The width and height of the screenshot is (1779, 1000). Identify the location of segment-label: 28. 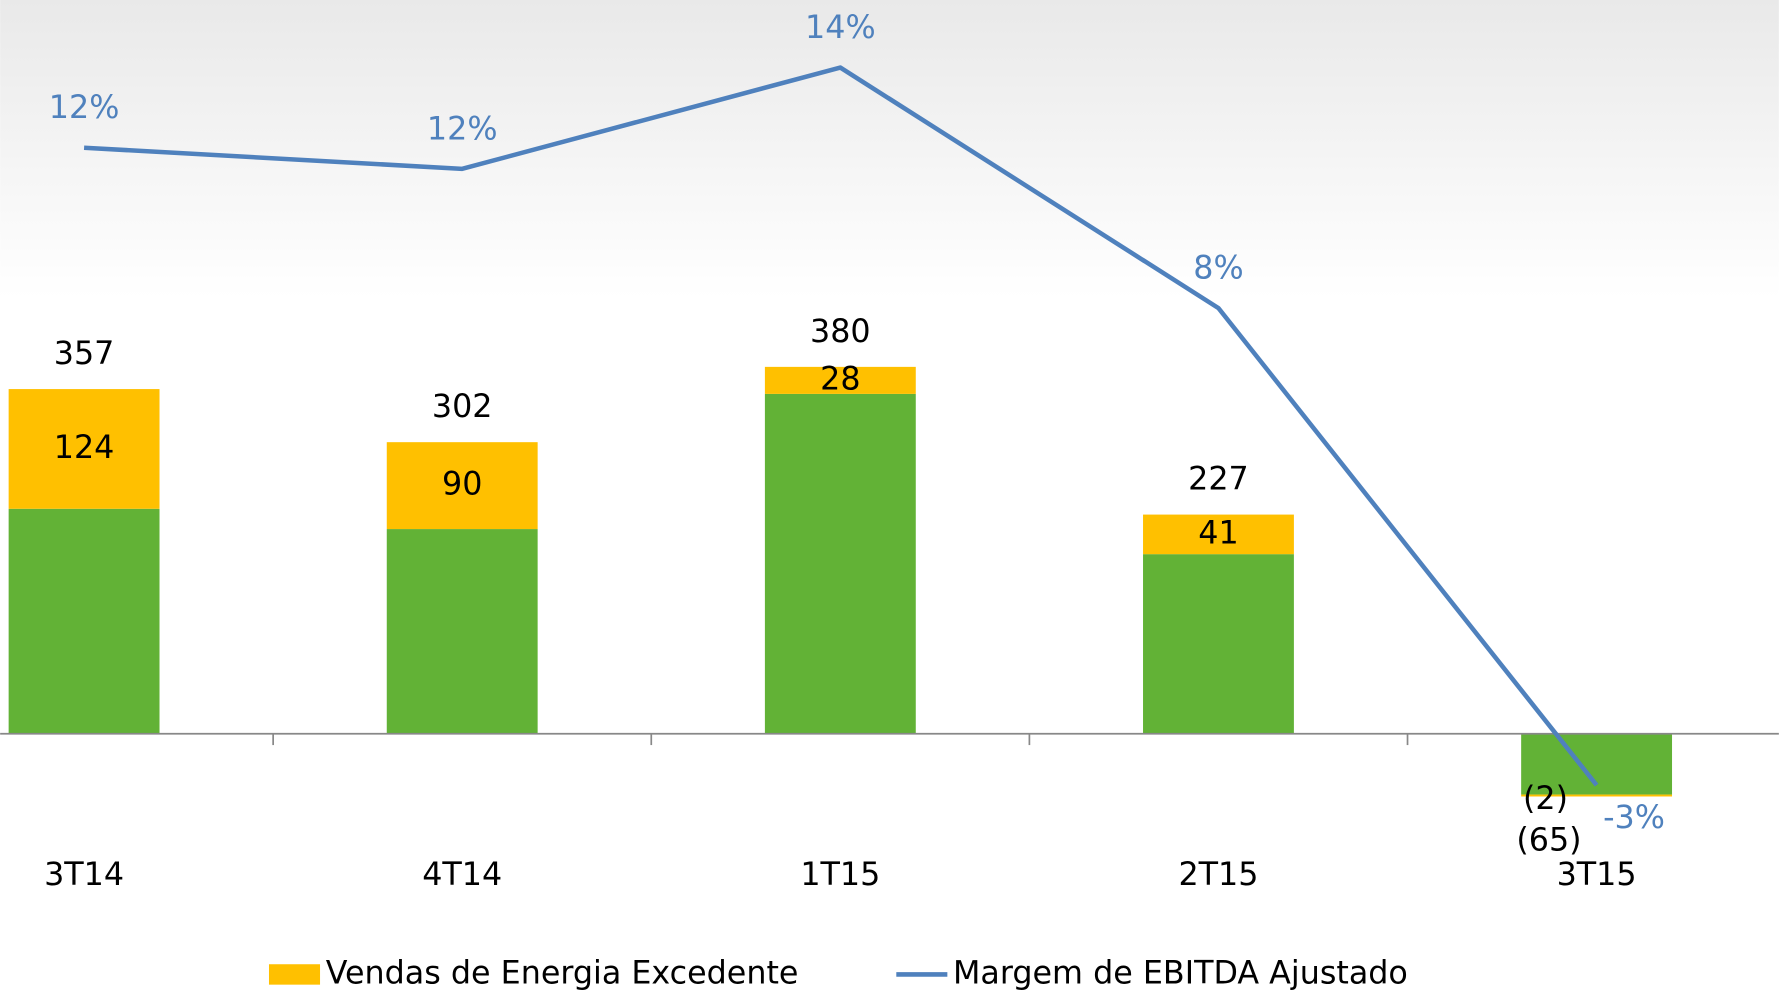
(840, 379).